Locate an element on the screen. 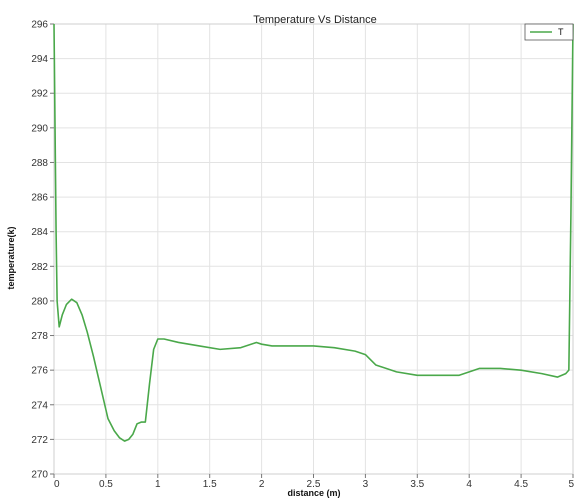  y-tick-label: 270 is located at coordinates (39, 475).